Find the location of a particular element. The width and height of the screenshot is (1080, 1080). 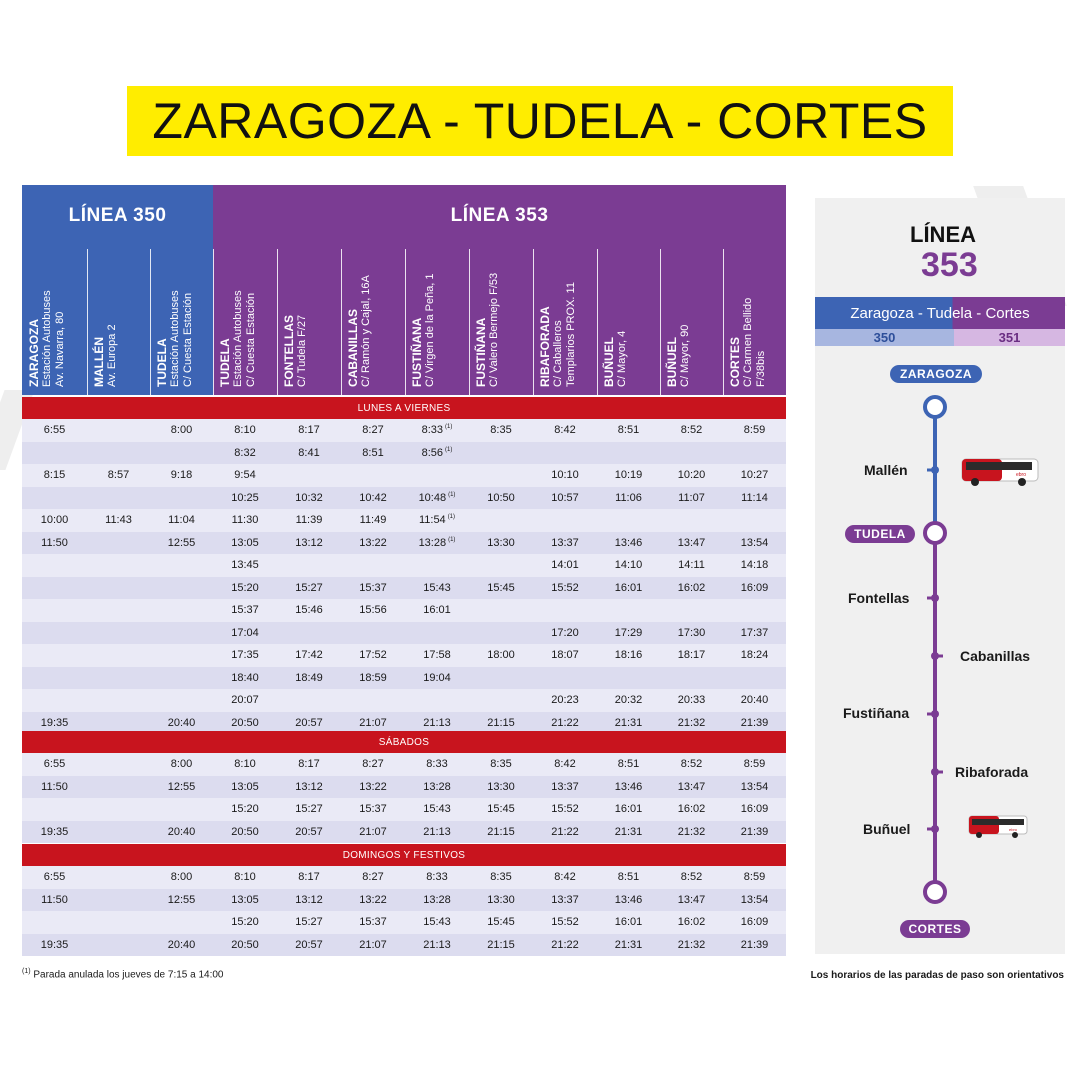

time-cell: 8:00 is located at coordinates (181, 764).